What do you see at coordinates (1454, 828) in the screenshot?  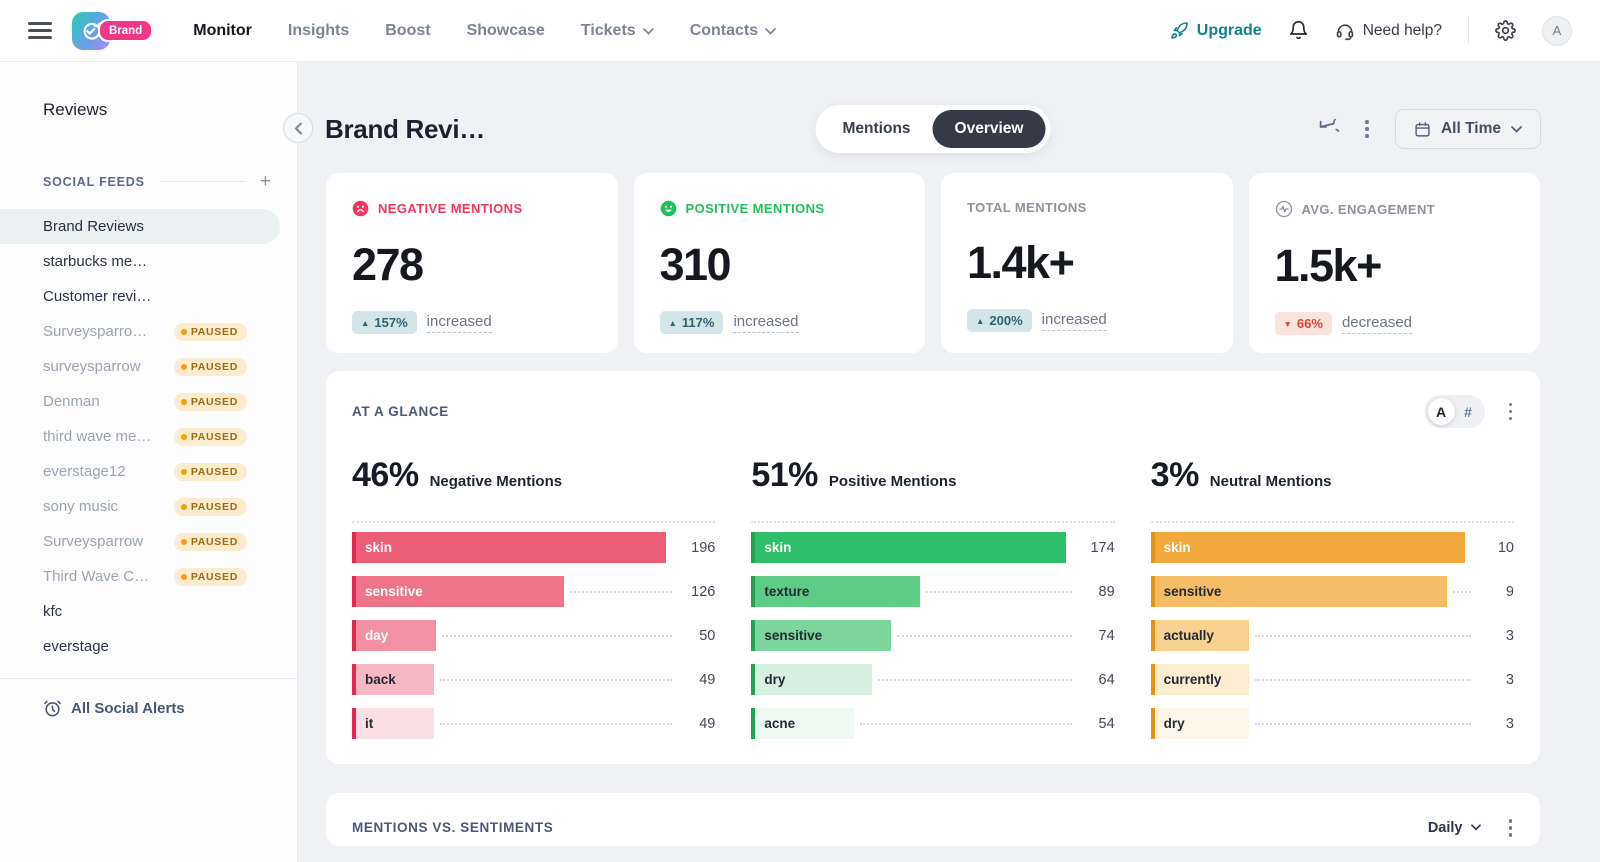 I see `frequency-dropdown: Daily` at bounding box center [1454, 828].